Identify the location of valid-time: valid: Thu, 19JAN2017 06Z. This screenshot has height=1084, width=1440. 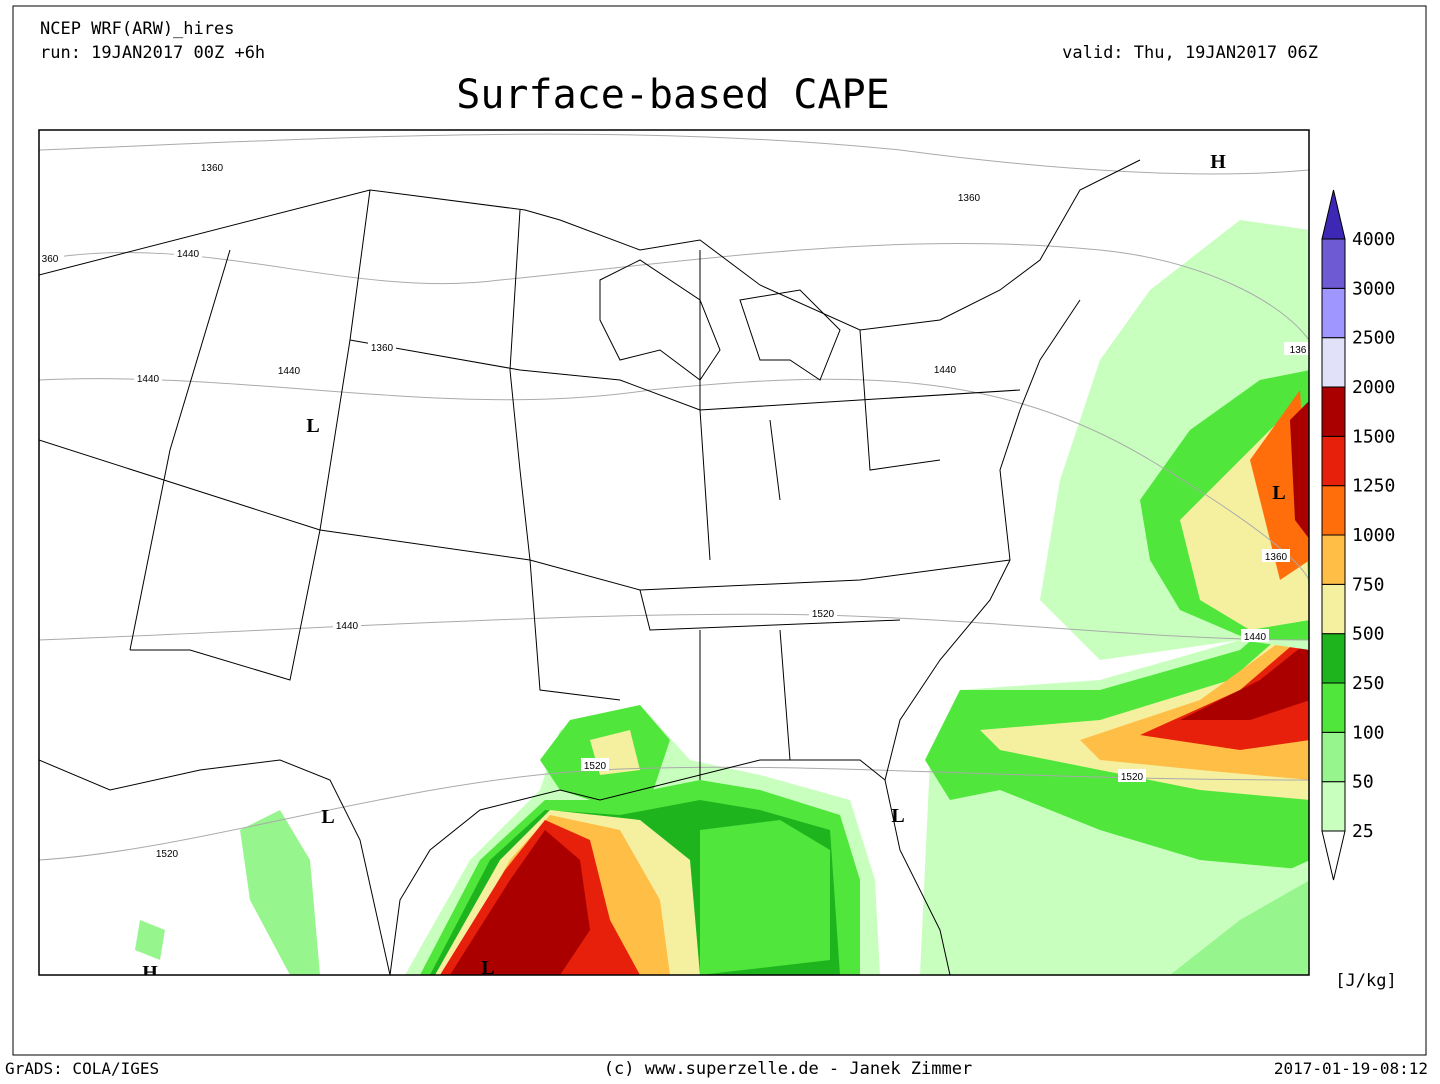
(1190, 53).